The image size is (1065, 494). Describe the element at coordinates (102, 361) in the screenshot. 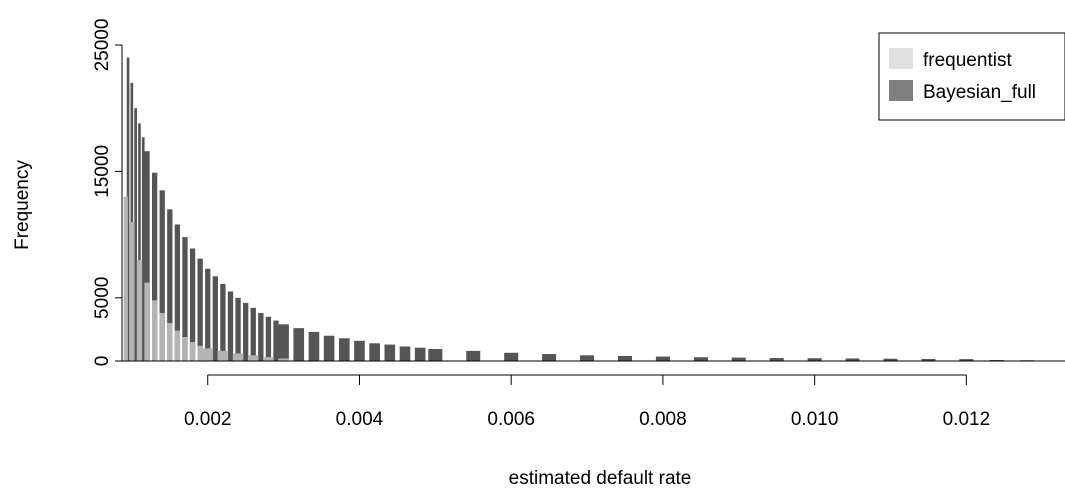

I see `y-tick-label: 0` at that location.